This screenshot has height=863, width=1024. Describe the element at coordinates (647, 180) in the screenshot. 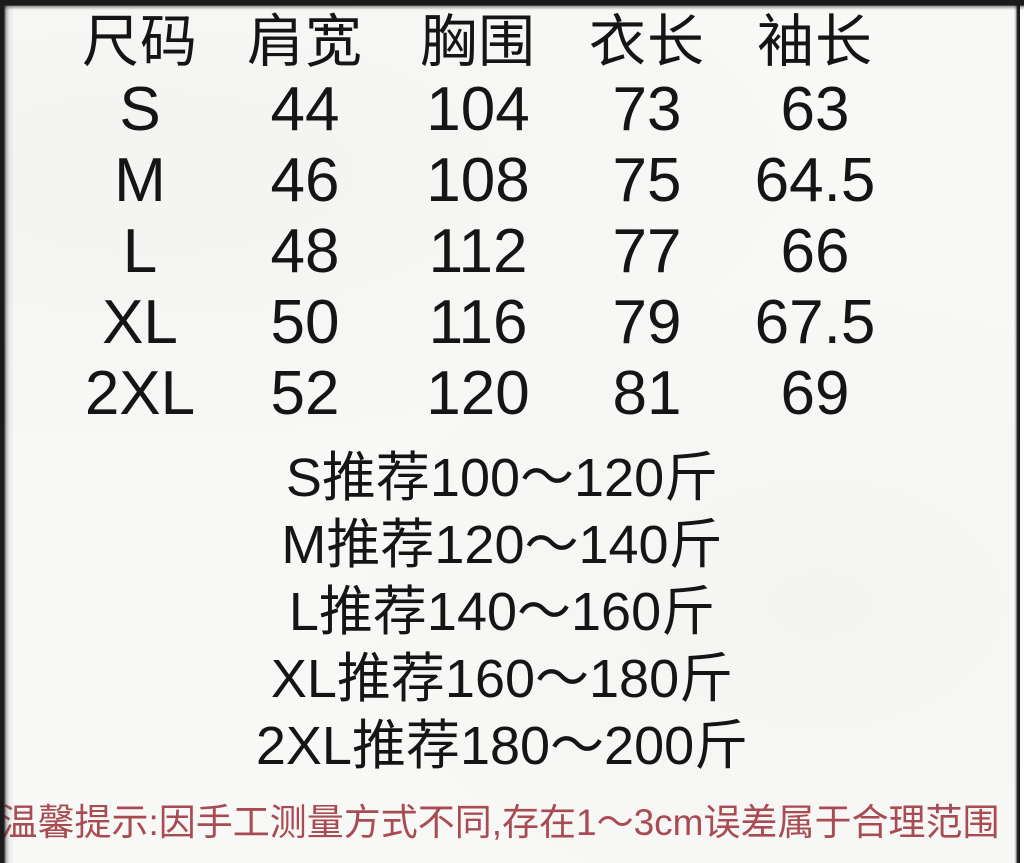

I see `table-cell: 75` at that location.